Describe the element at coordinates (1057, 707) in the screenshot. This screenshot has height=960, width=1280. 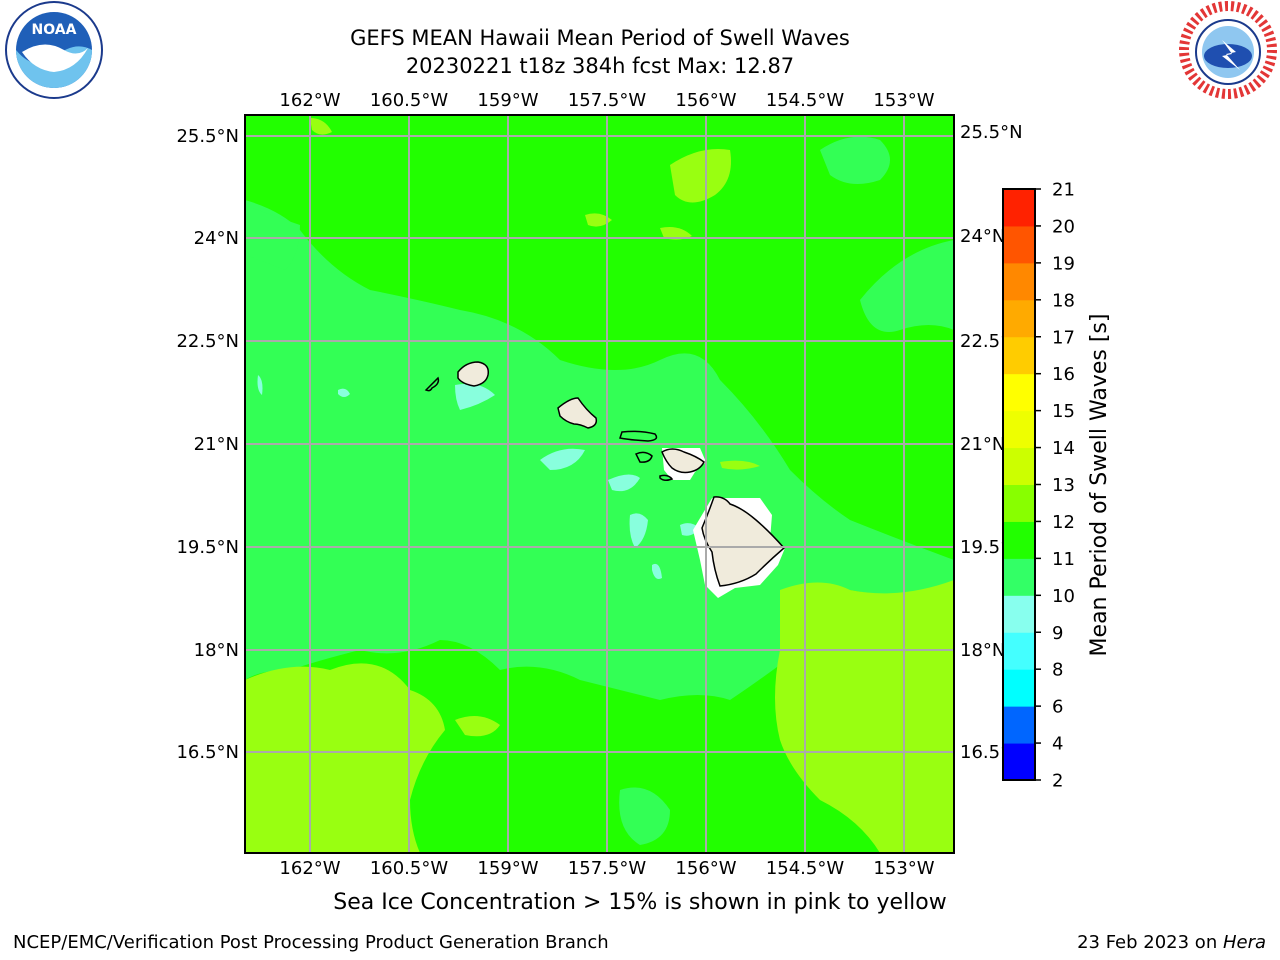
I see `colorbar-tick-label: 6` at that location.